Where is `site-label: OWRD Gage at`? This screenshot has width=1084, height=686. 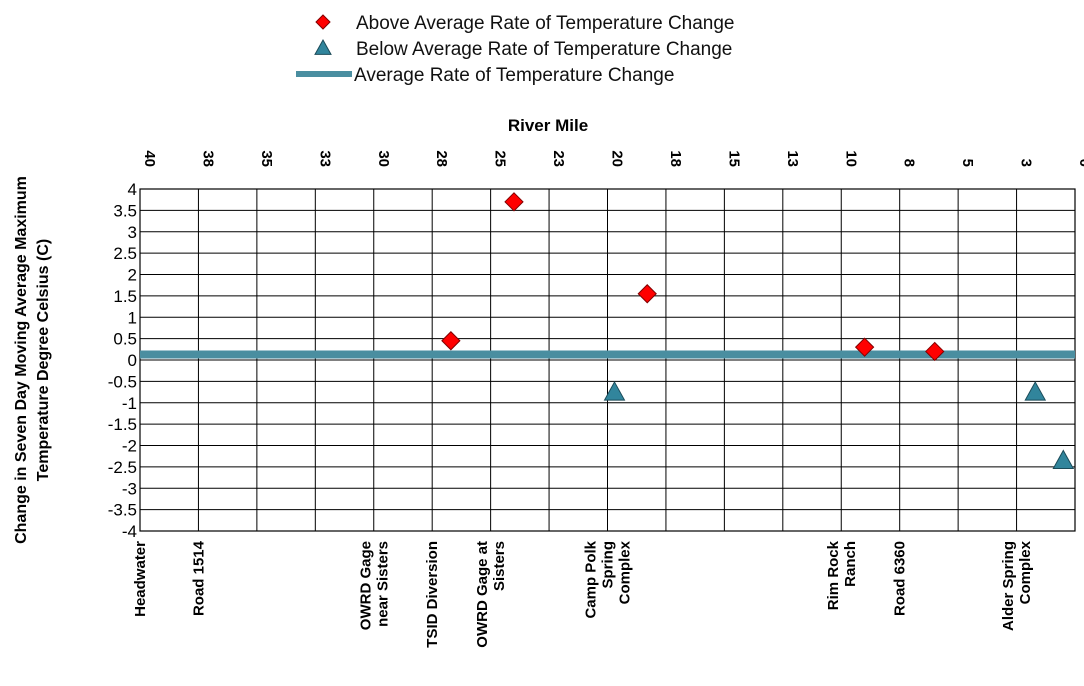 site-label: OWRD Gage at is located at coordinates (482, 594).